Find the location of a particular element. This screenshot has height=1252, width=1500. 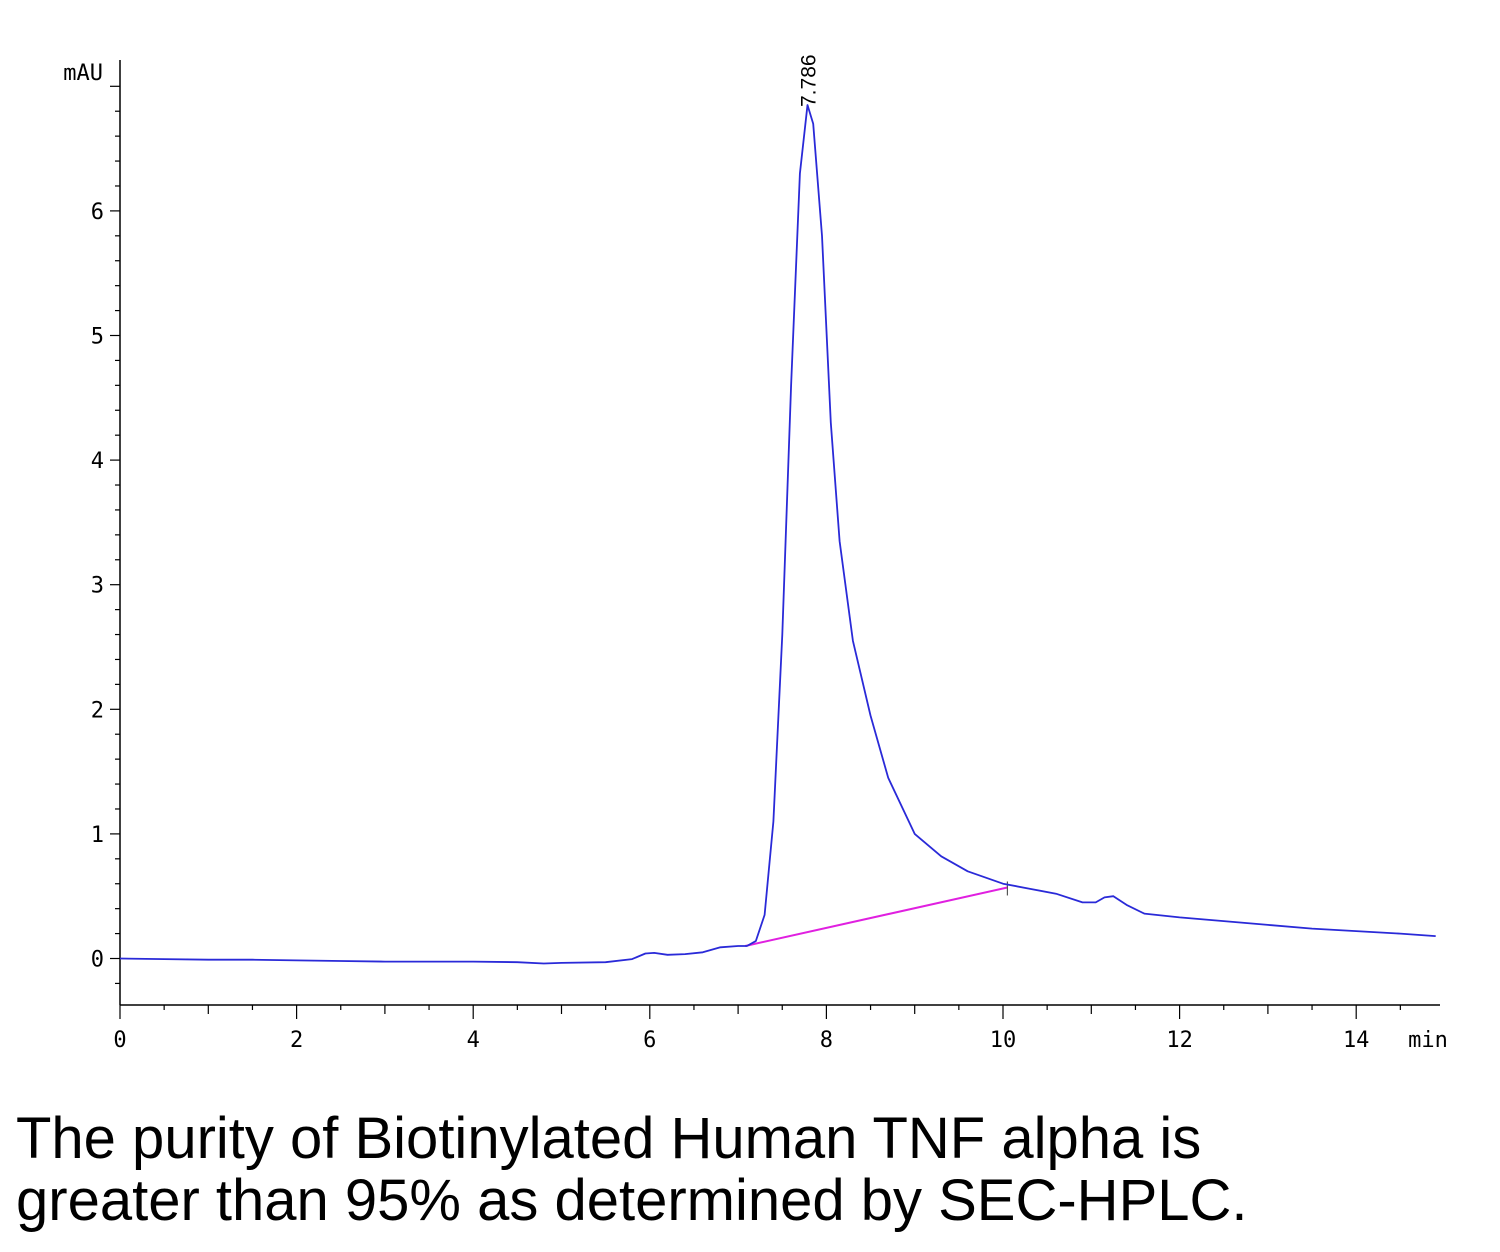

x-tick-label: 0 is located at coordinates (119, 1040).